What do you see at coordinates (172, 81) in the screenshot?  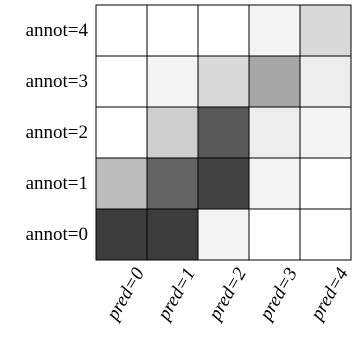 I see `heatmap-cell-annot3-pred1` at bounding box center [172, 81].